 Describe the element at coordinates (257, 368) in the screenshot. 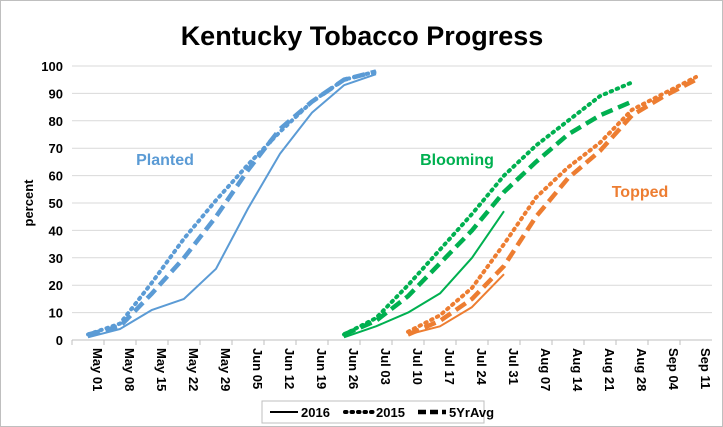

I see `x-tick-label: Jun 05` at that location.